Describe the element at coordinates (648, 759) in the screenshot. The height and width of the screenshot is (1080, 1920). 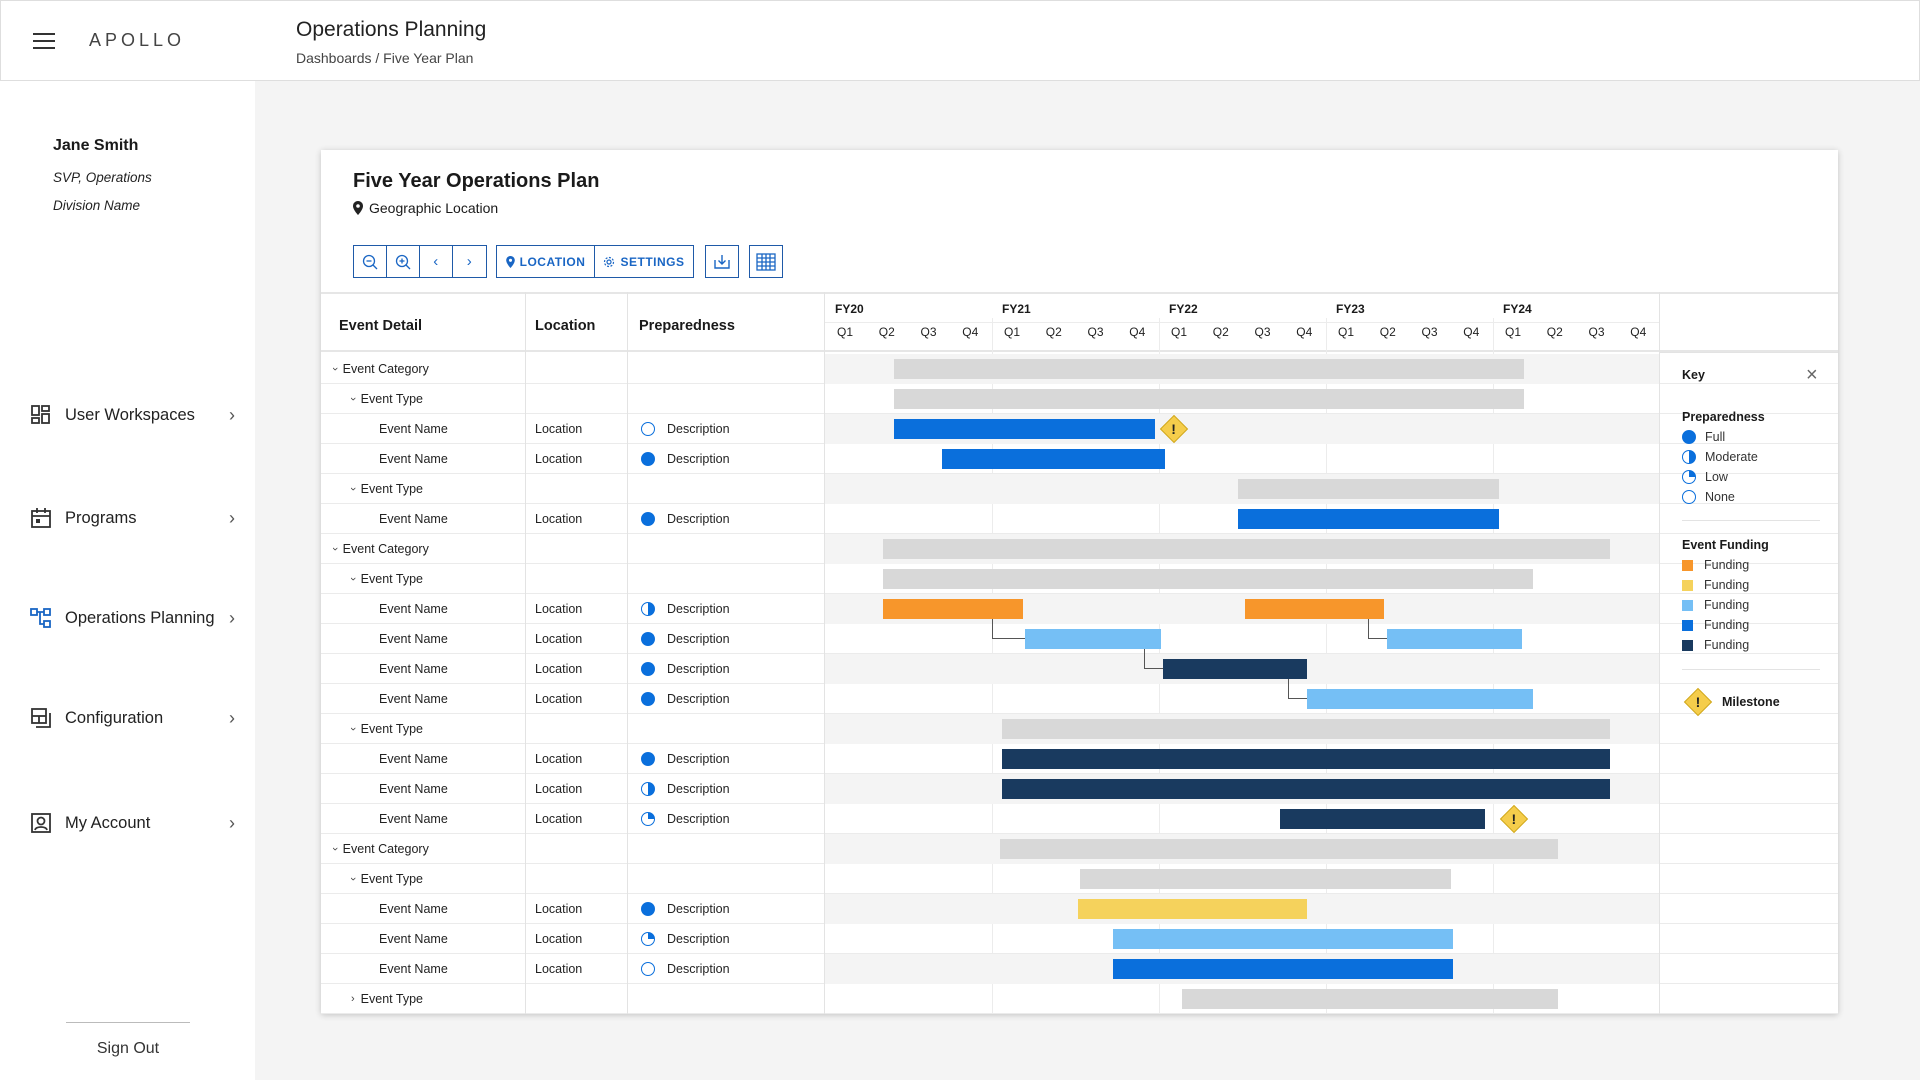
I see `preparedness-full-icon` at that location.